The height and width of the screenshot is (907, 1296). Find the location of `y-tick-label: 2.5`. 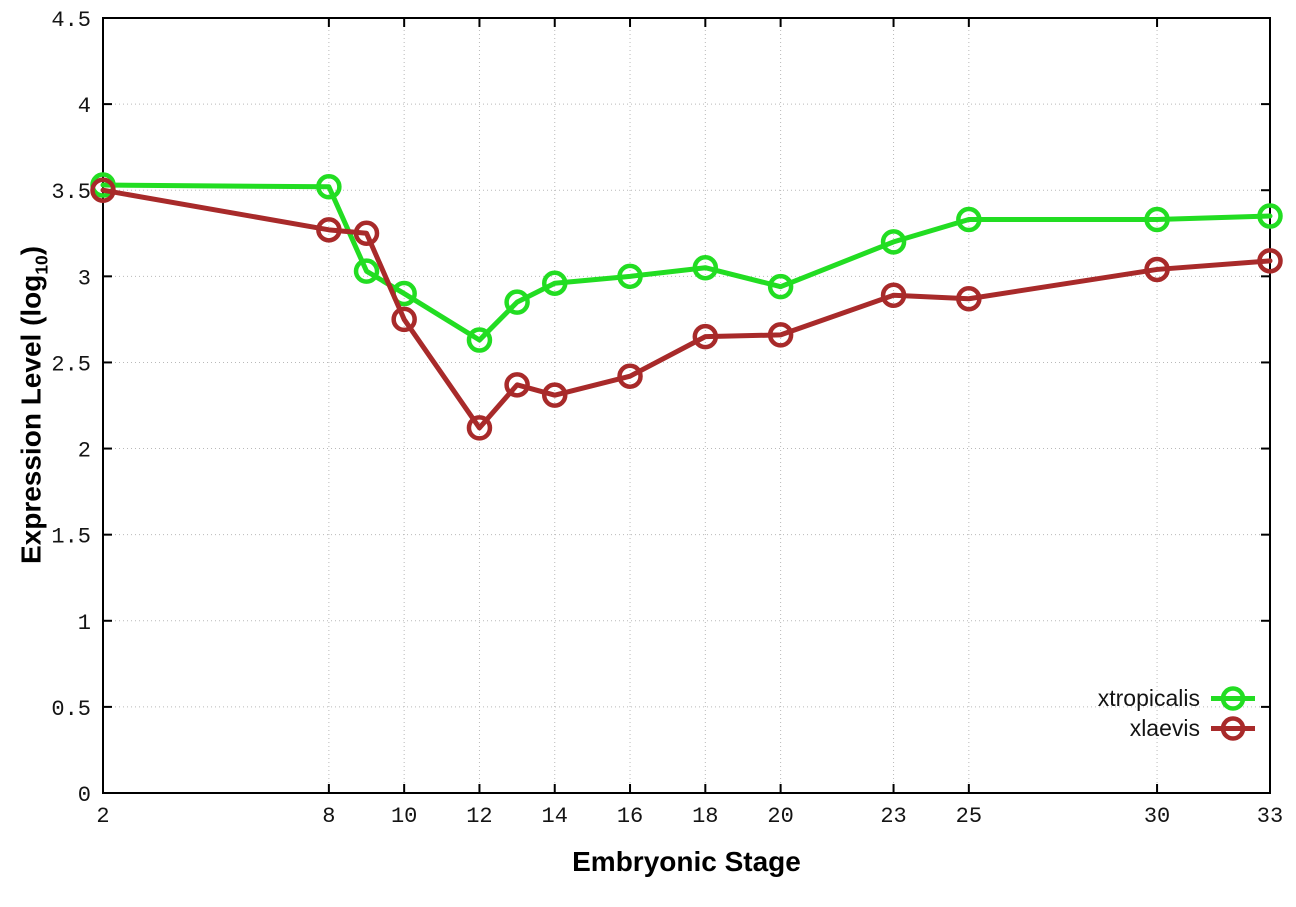

y-tick-label: 2.5 is located at coordinates (71, 364).